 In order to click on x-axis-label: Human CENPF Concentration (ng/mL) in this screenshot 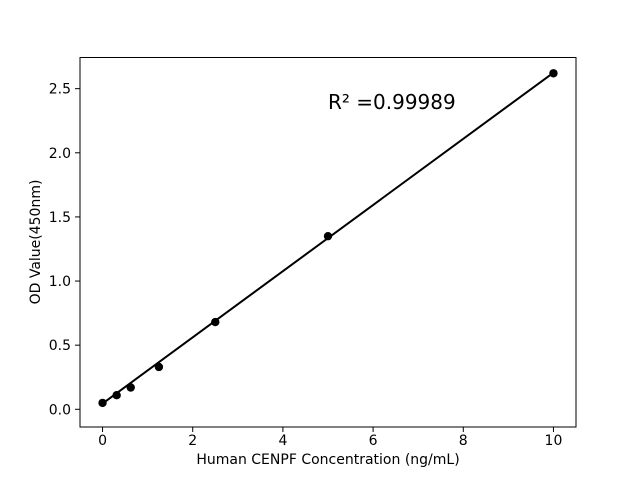, I will do `click(327, 460)`.